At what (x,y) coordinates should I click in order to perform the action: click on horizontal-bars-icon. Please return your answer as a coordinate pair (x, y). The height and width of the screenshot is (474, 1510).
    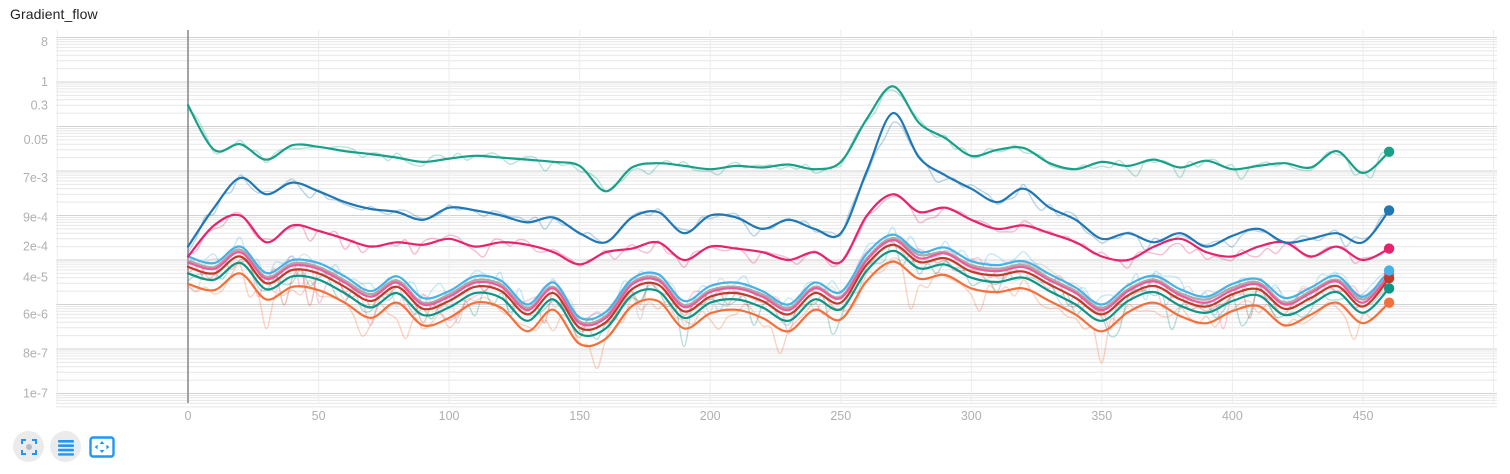
    Looking at the image, I should click on (66, 447).